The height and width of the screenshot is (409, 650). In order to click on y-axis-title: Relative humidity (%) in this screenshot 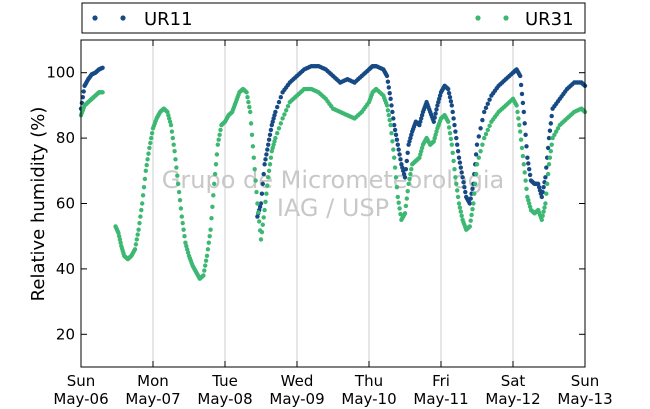, I will do `click(38, 204)`.